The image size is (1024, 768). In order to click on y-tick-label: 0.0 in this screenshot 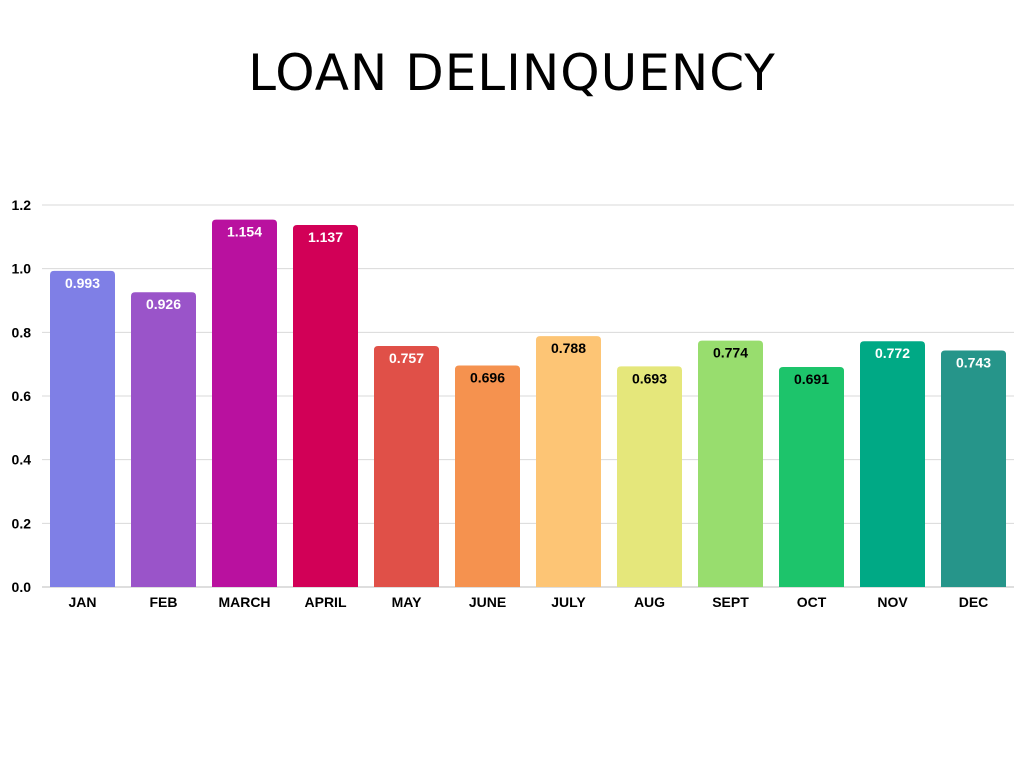, I will do `click(22, 587)`.